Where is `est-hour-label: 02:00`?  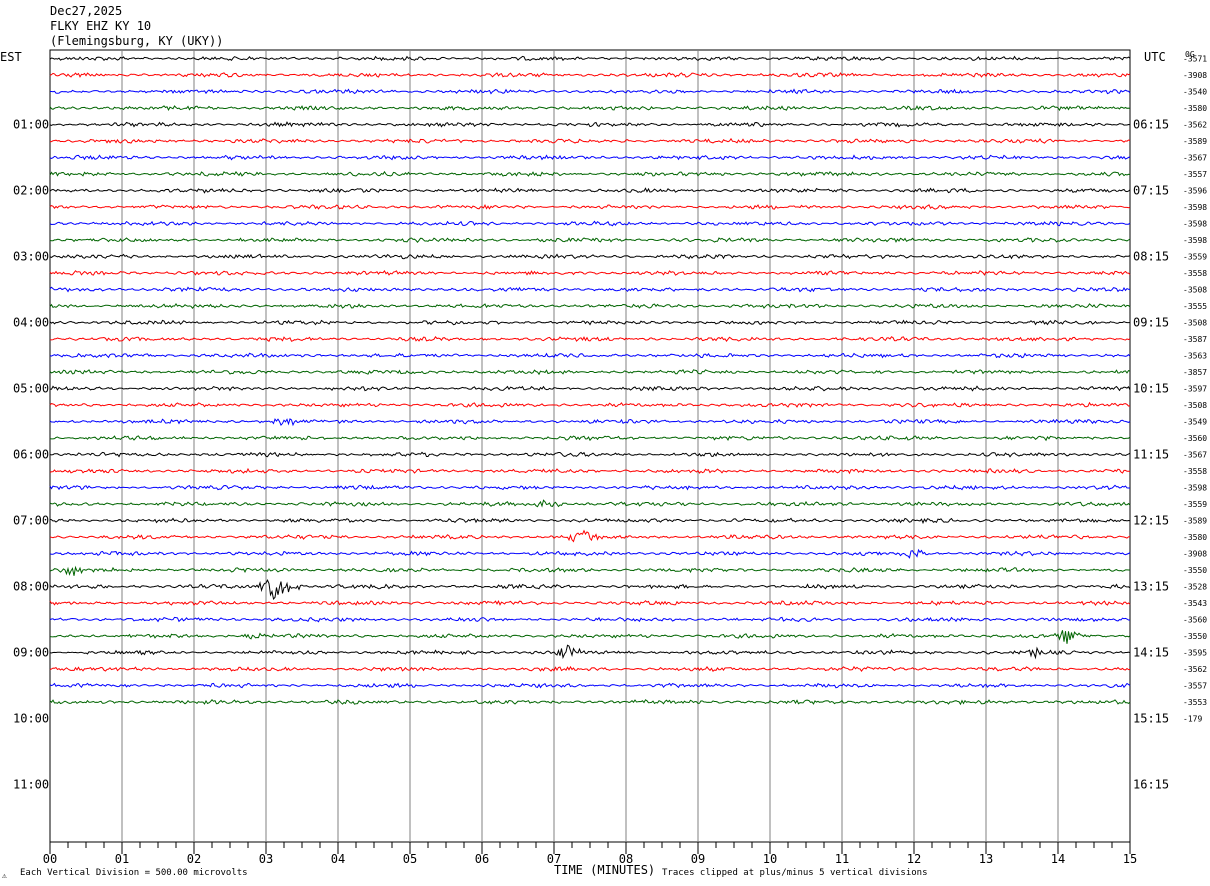 est-hour-label: 02:00 is located at coordinates (31, 191).